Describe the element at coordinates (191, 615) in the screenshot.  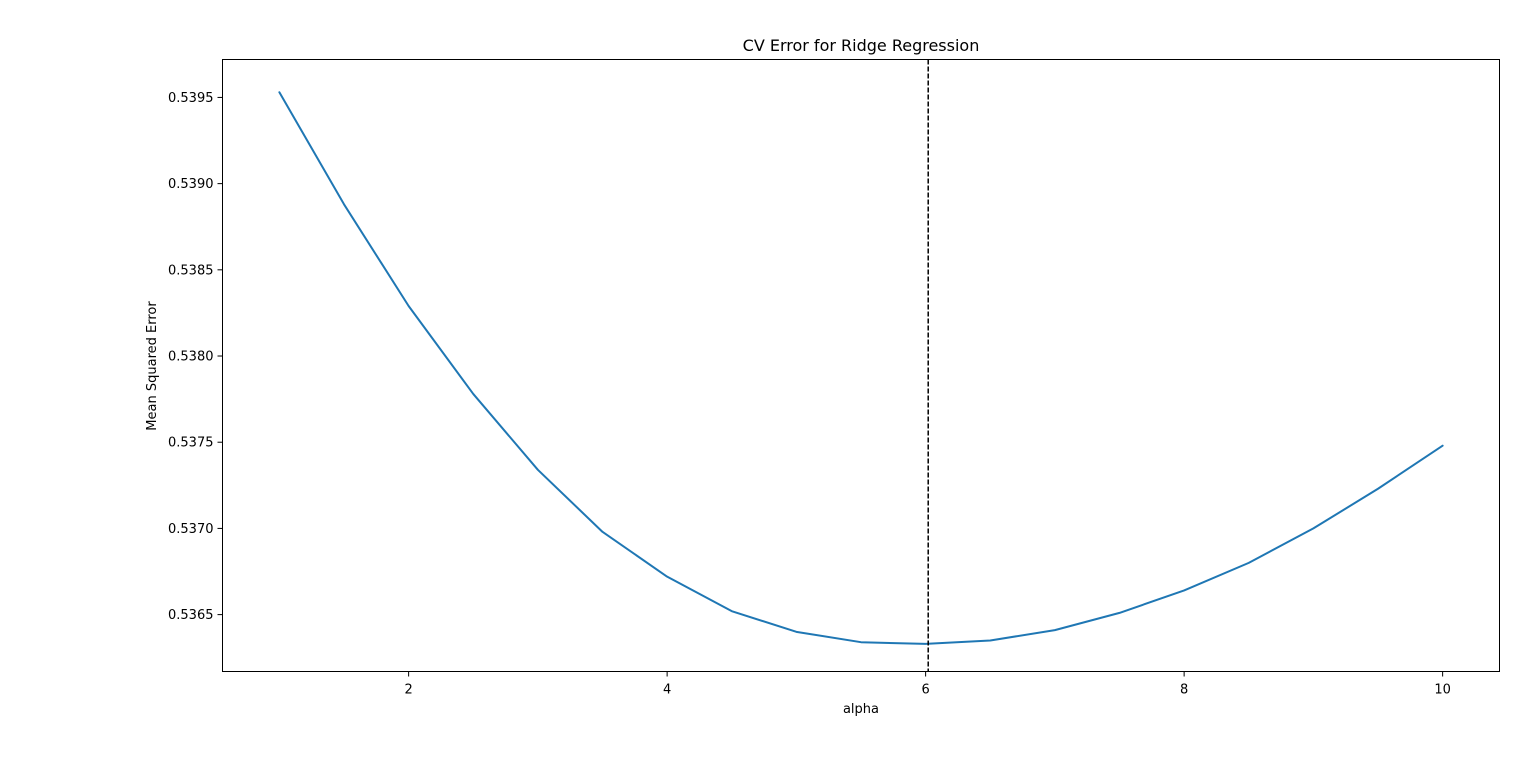
I see `y-tick-label: 0.5365` at that location.